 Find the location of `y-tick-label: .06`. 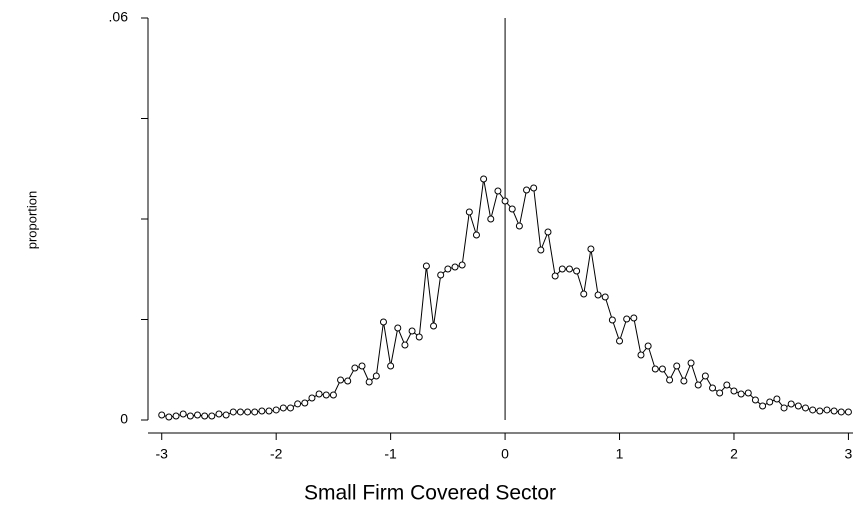

y-tick-label: .06 is located at coordinates (119, 17).